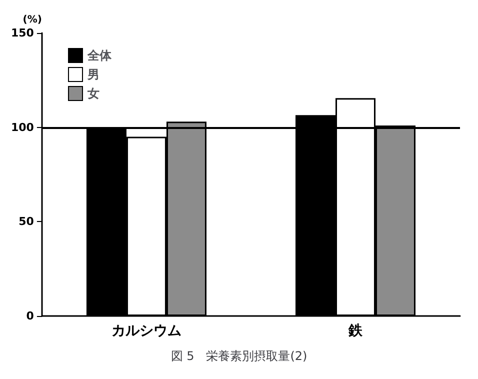 This screenshot has width=478, height=379. Describe the element at coordinates (93, 93) in the screenshot. I see `legend-label: 女` at that location.